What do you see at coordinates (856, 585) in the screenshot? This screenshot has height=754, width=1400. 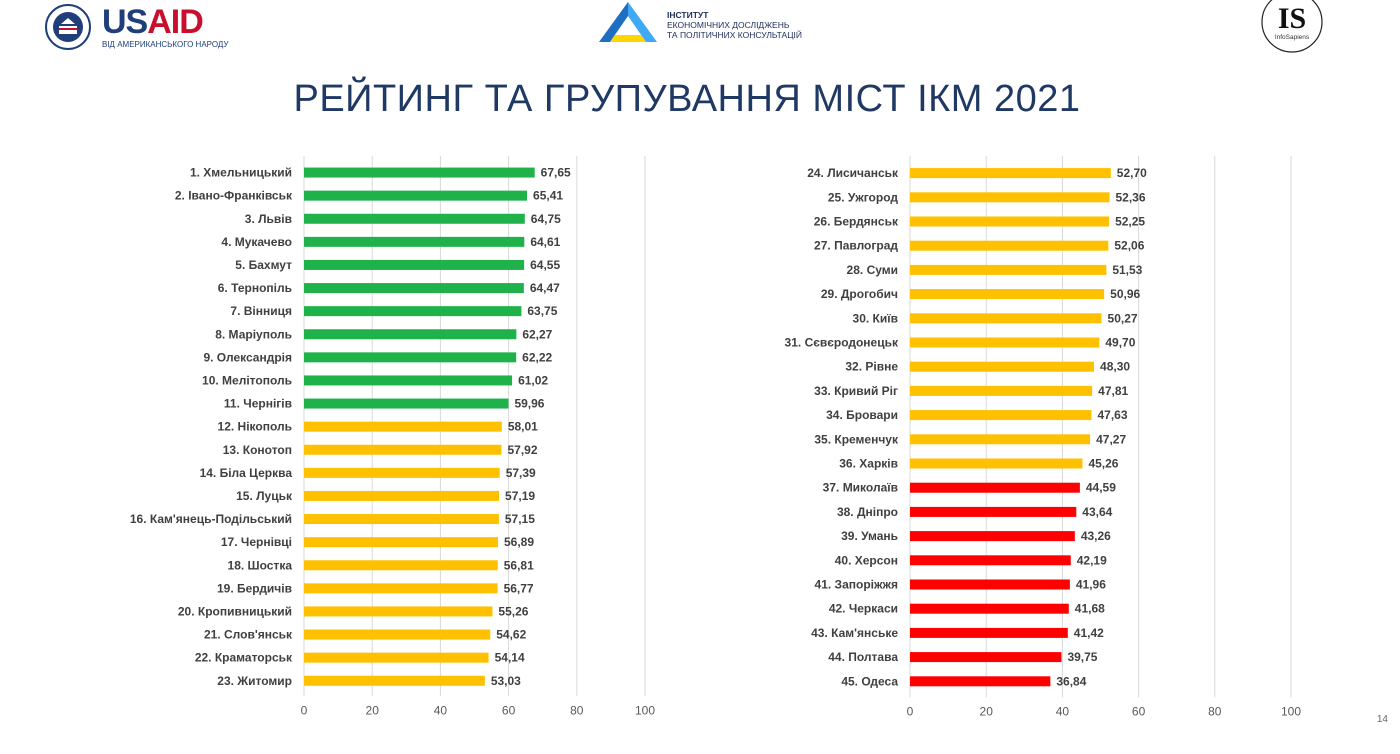 I see `right-category-label: 41. Запоріжжя` at bounding box center [856, 585].